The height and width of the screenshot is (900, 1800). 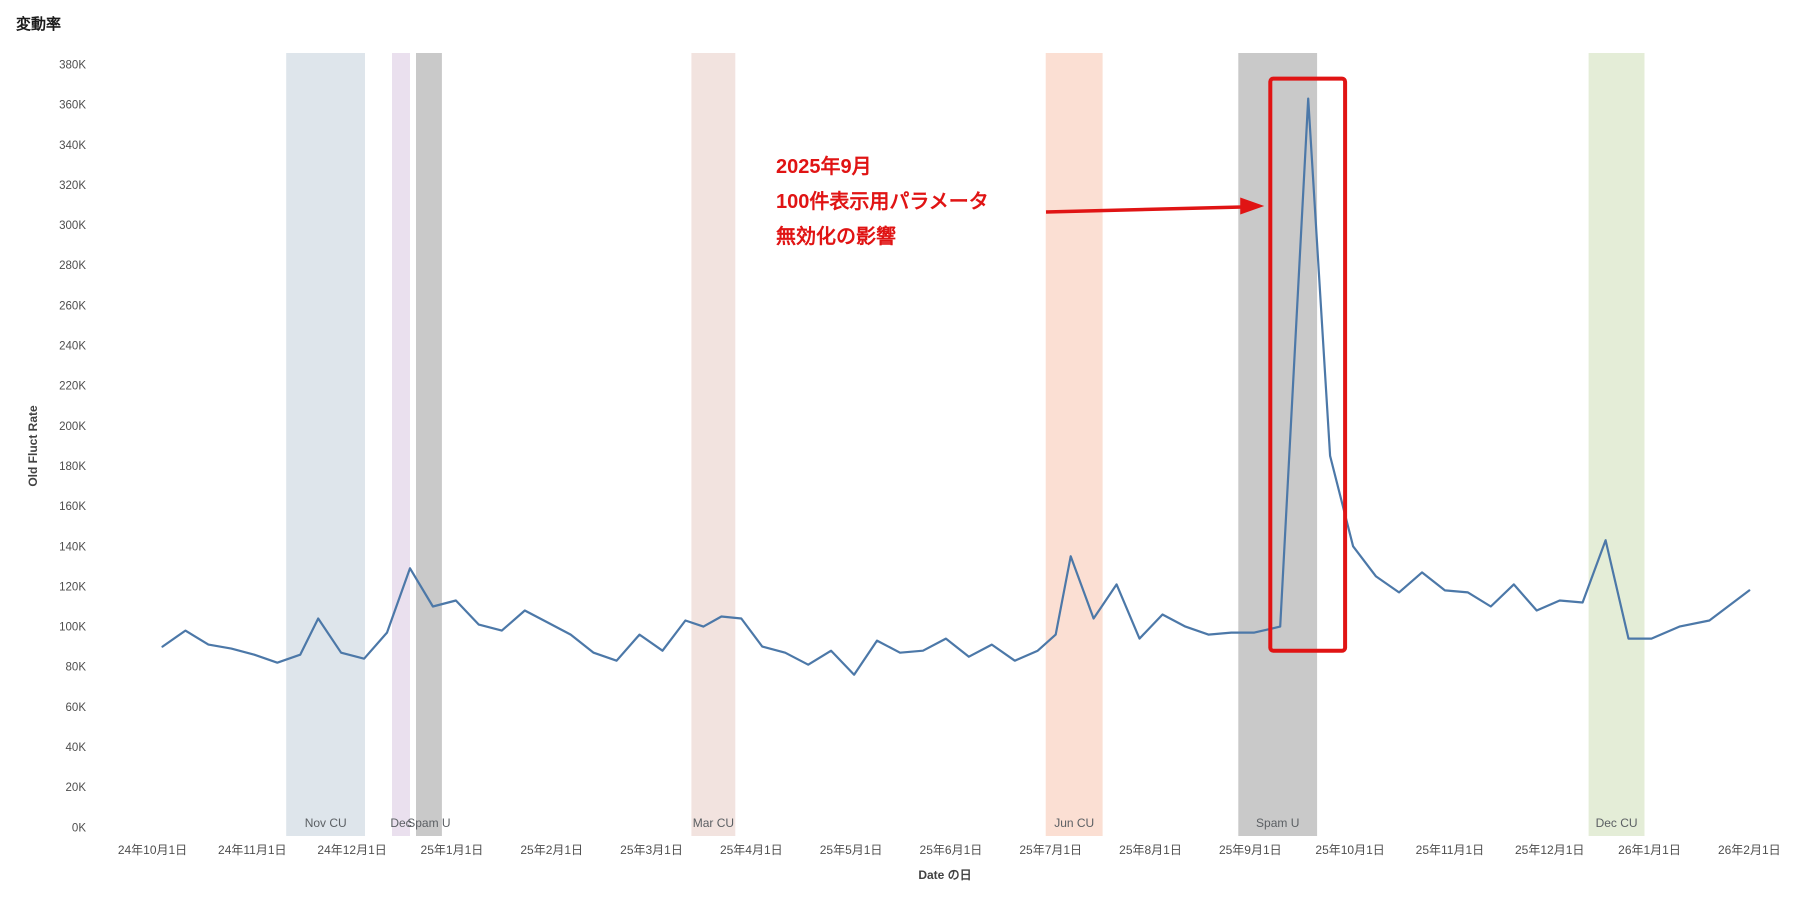 What do you see at coordinates (1616, 444) in the screenshot?
I see `reference-band-dec-cu` at bounding box center [1616, 444].